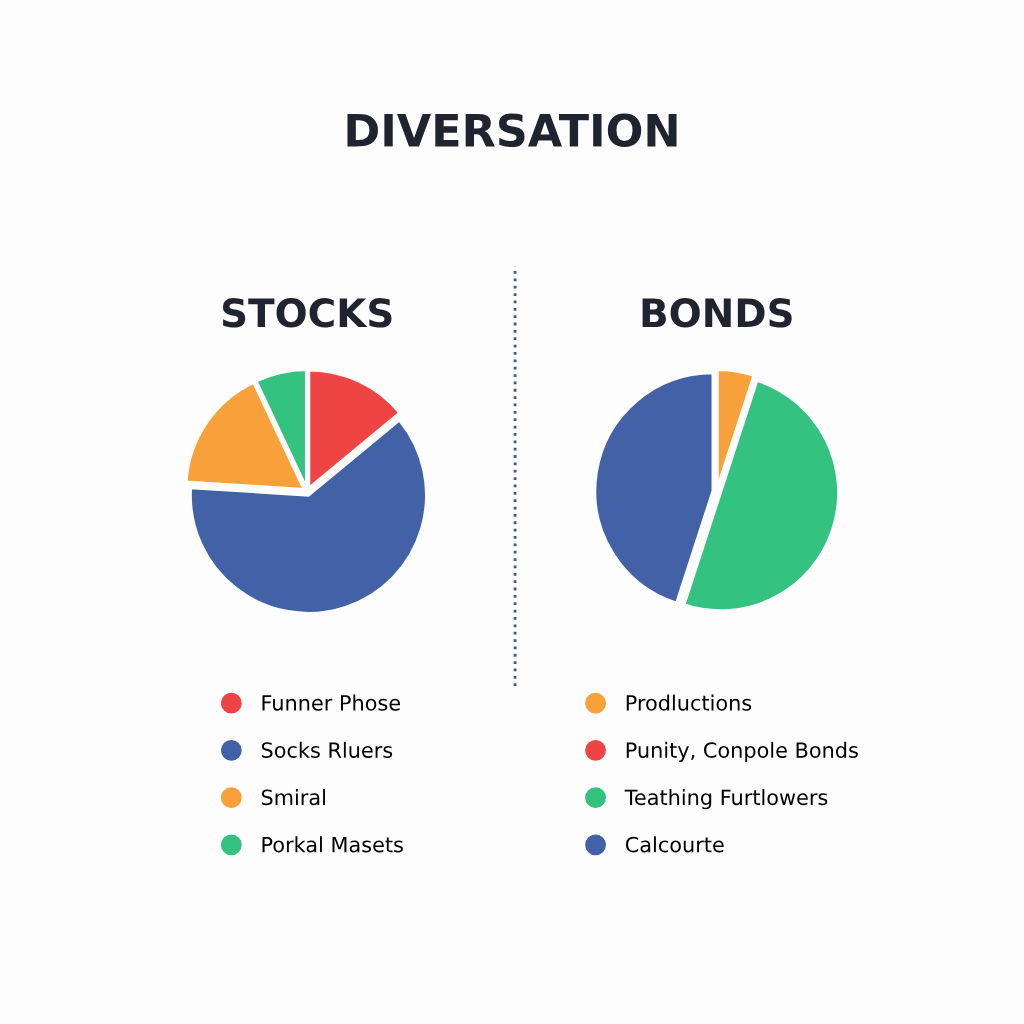 This screenshot has width=1024, height=1024. Describe the element at coordinates (332, 844) in the screenshot. I see `legend-label: Porkal Masets` at that location.